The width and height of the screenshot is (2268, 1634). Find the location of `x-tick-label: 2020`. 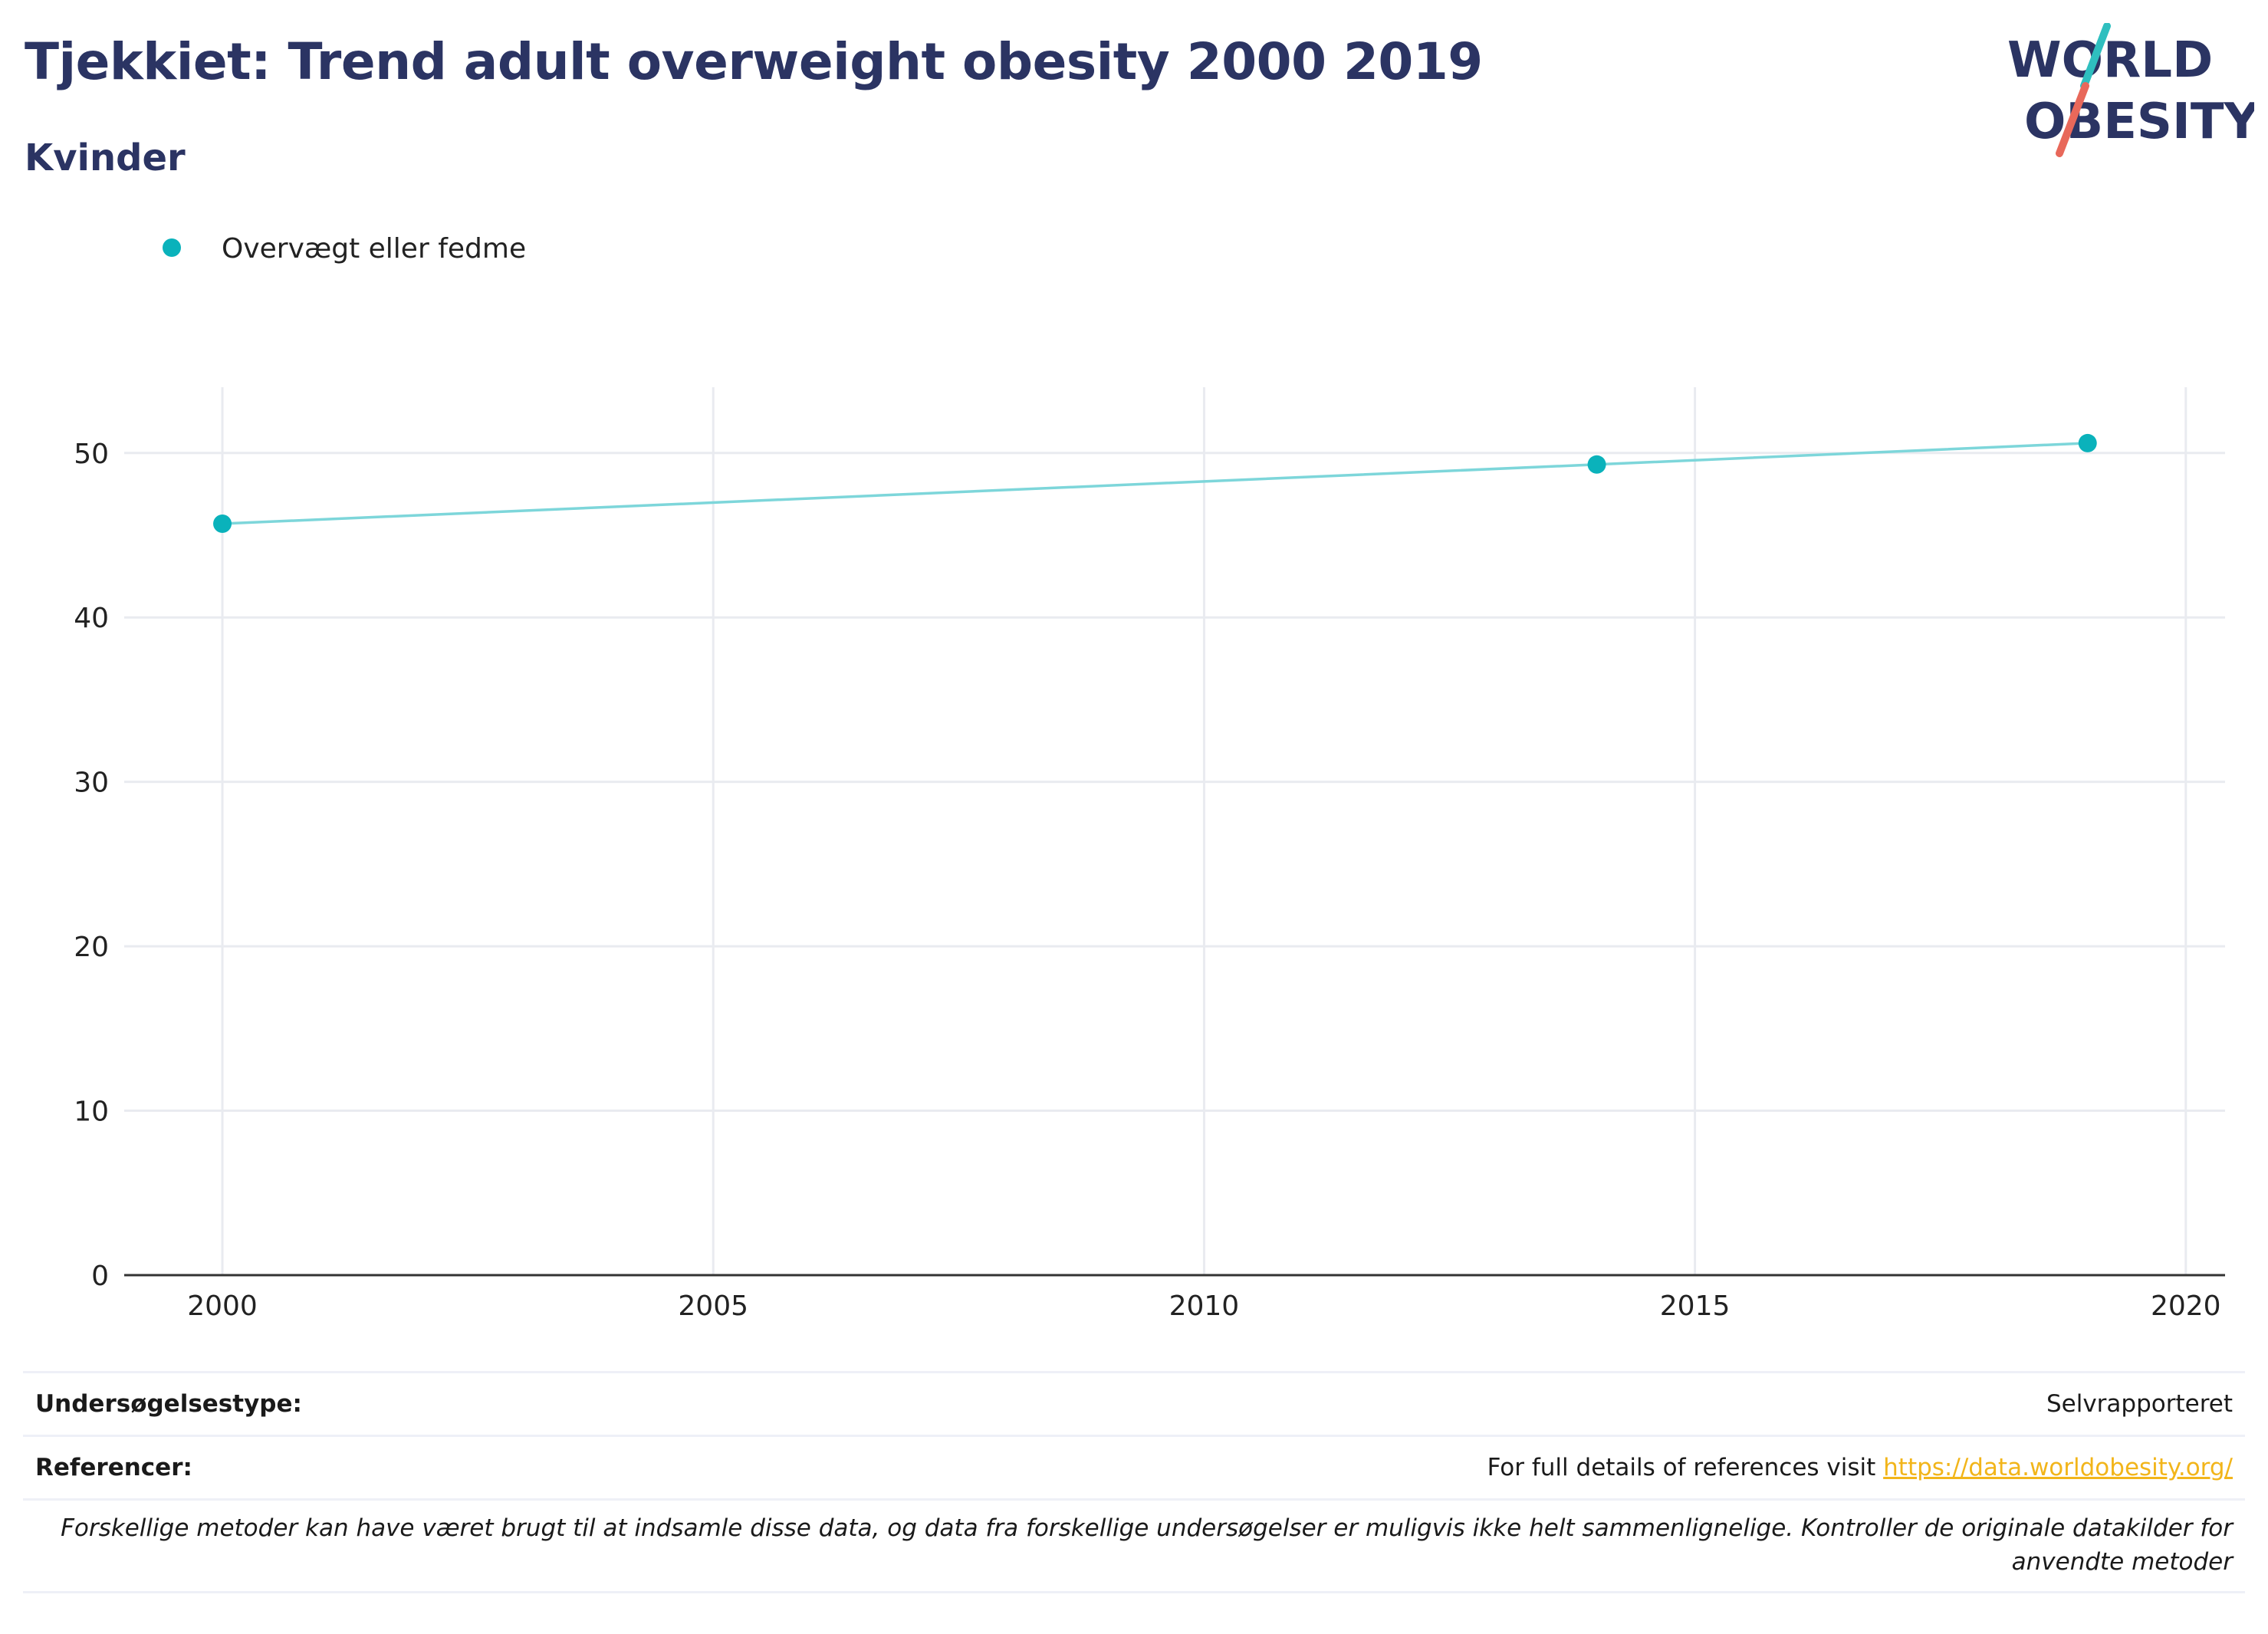

x-tick-label: 2020 is located at coordinates (2186, 1306).